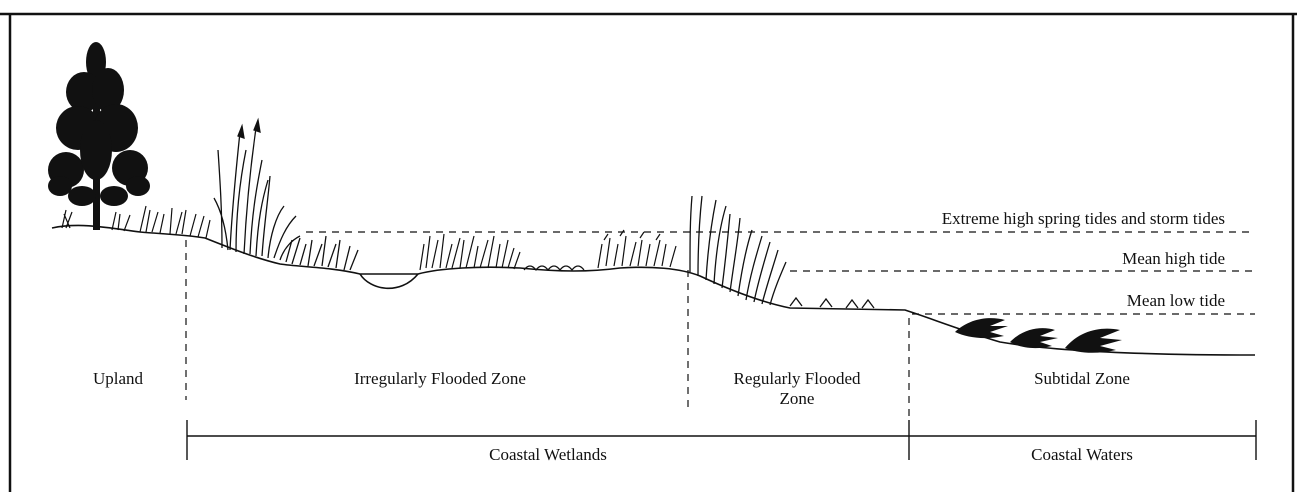 This screenshot has width=1297, height=492. Describe the element at coordinates (1176, 300) in the screenshot. I see `mean-low-tide-label: Mean low tide` at that location.